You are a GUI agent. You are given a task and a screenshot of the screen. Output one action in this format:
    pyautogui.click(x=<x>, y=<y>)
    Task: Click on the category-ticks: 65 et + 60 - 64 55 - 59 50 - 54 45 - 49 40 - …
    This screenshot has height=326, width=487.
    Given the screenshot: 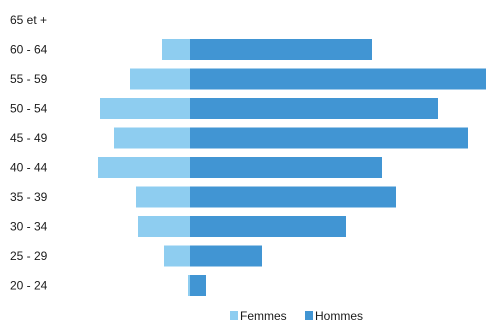 What is the action you would take?
    pyautogui.click(x=29, y=153)
    